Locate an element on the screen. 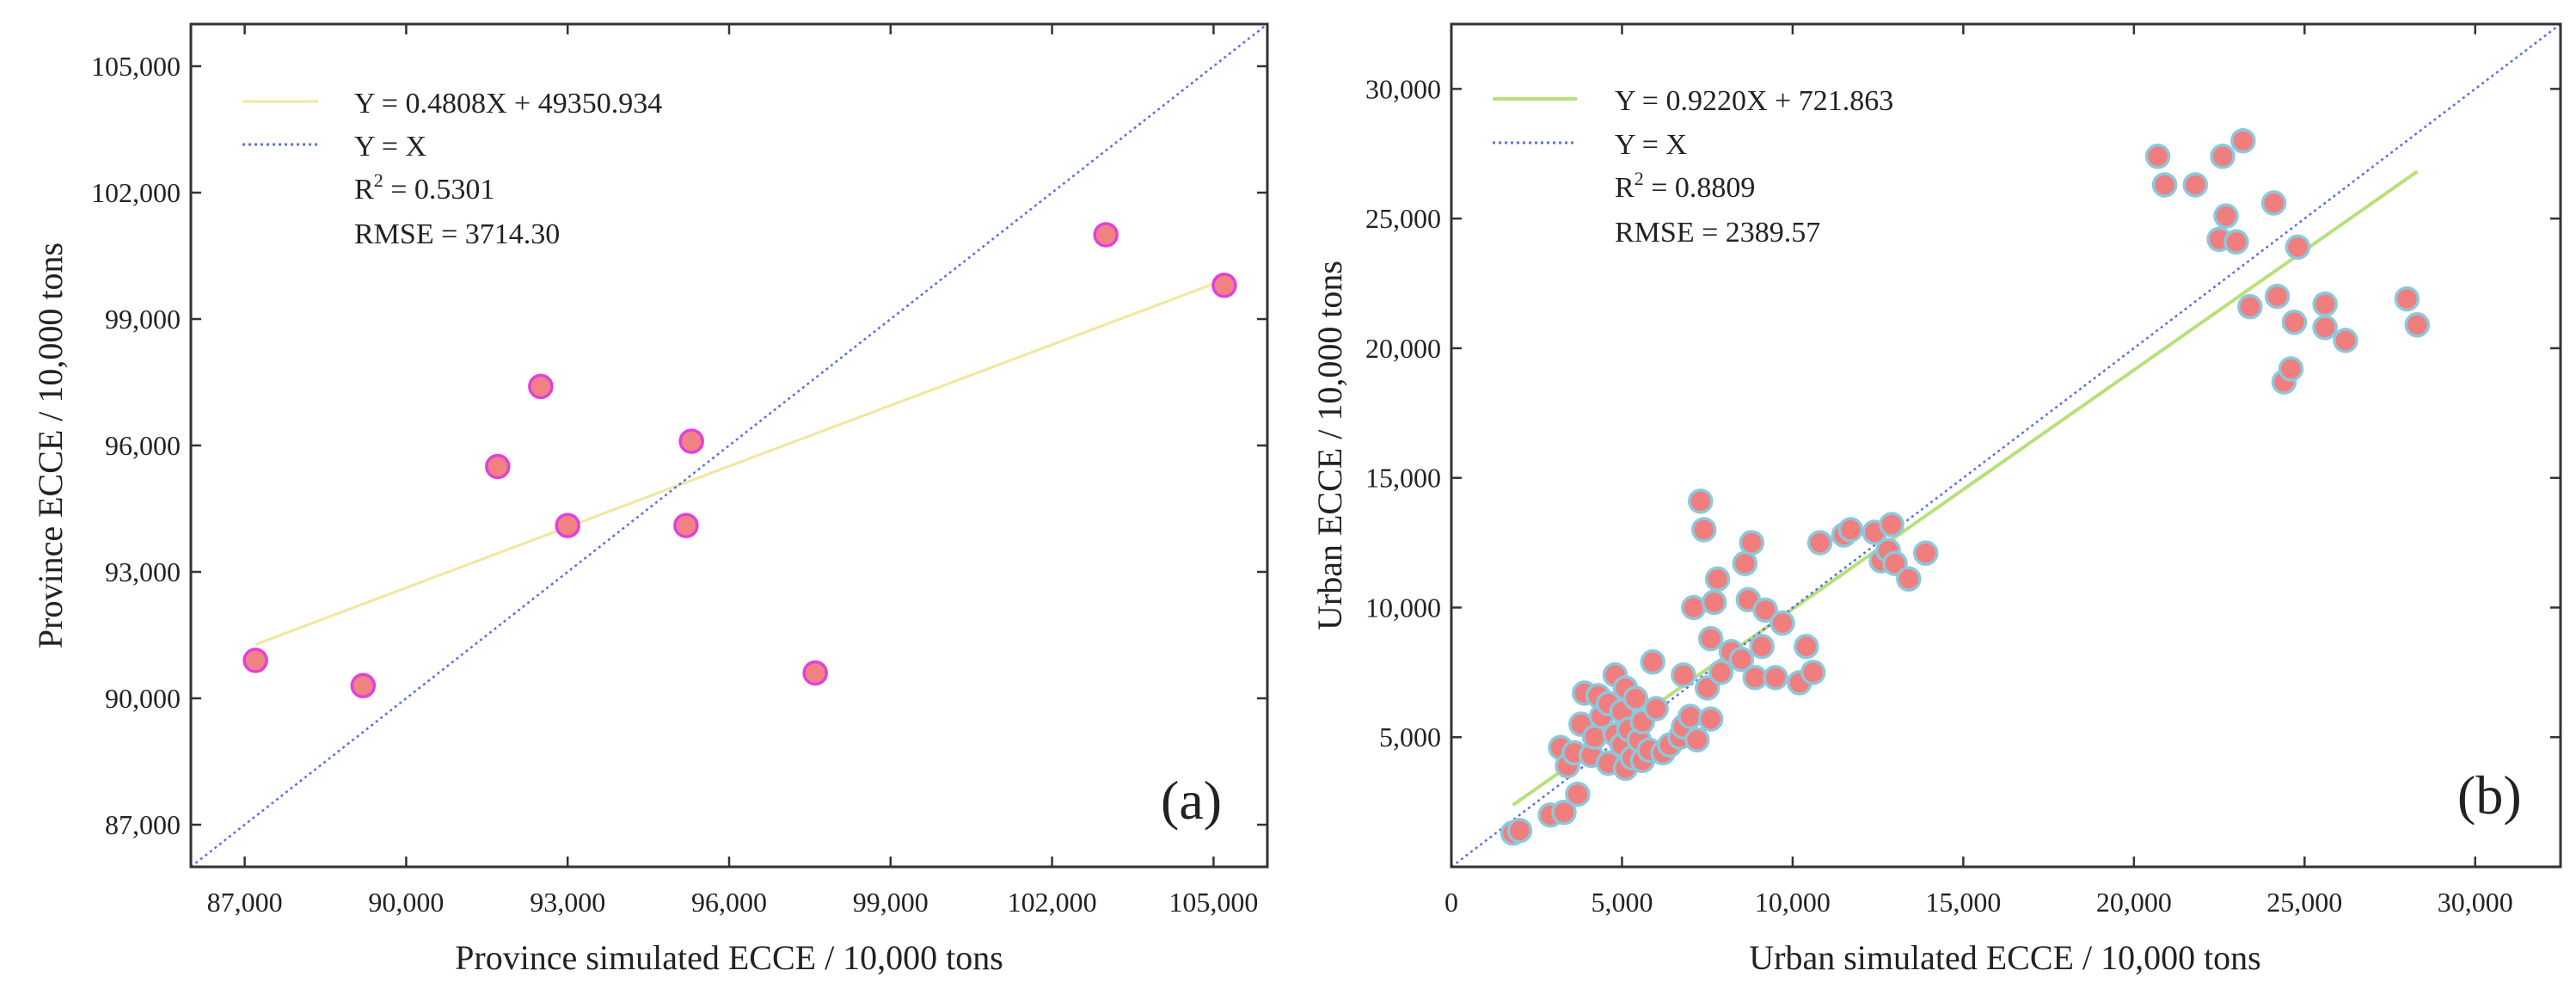 Image resolution: width=2576 pixels, height=995 pixels. fit-line is located at coordinates (740, 462).